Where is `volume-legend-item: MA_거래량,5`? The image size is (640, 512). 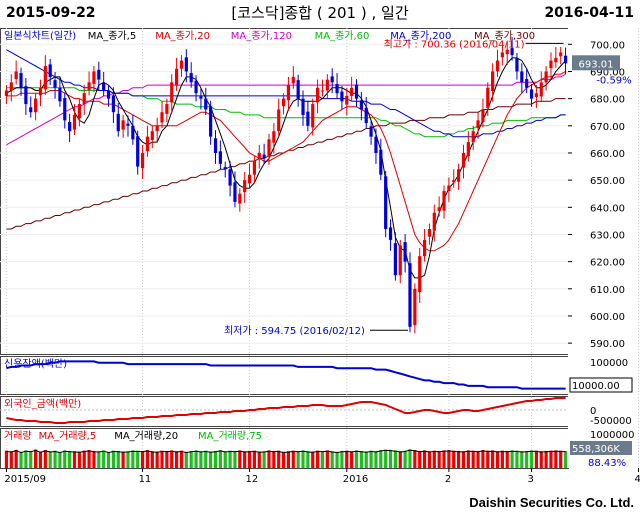
volume-legend-item: MA_거래량,5 is located at coordinates (68, 436).